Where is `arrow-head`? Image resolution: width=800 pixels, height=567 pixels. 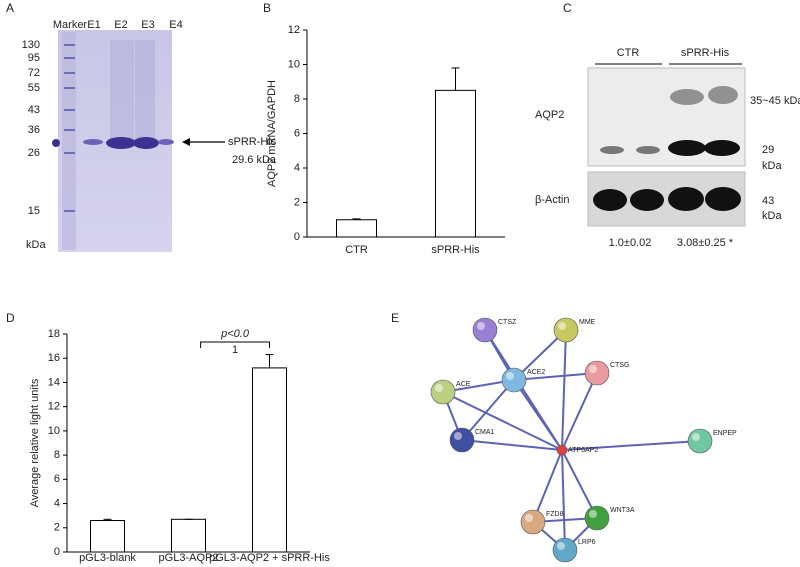
arrow-head is located at coordinates (186, 142).